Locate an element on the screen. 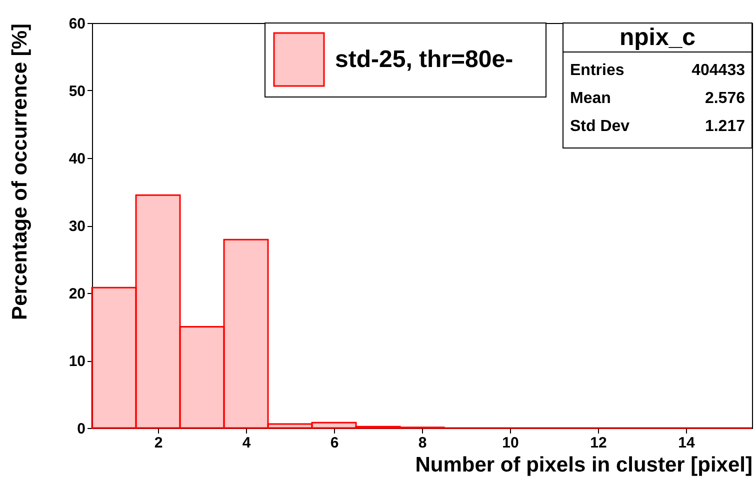 The image size is (756, 484). x-tick-label: 8 is located at coordinates (422, 443).